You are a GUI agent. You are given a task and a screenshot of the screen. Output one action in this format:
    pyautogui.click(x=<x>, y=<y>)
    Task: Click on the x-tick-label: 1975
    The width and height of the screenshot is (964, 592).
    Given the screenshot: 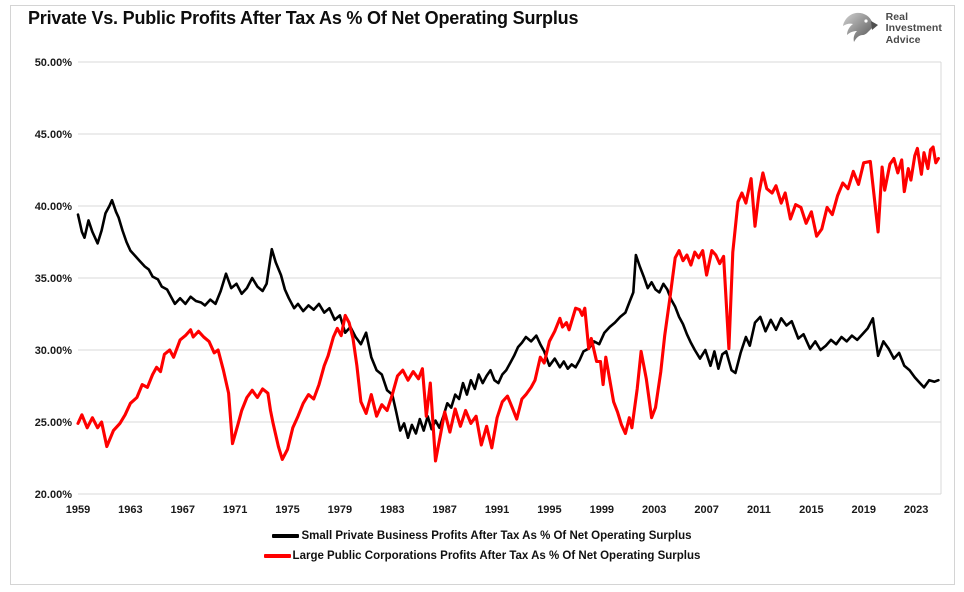 What is the action you would take?
    pyautogui.click(x=287, y=510)
    